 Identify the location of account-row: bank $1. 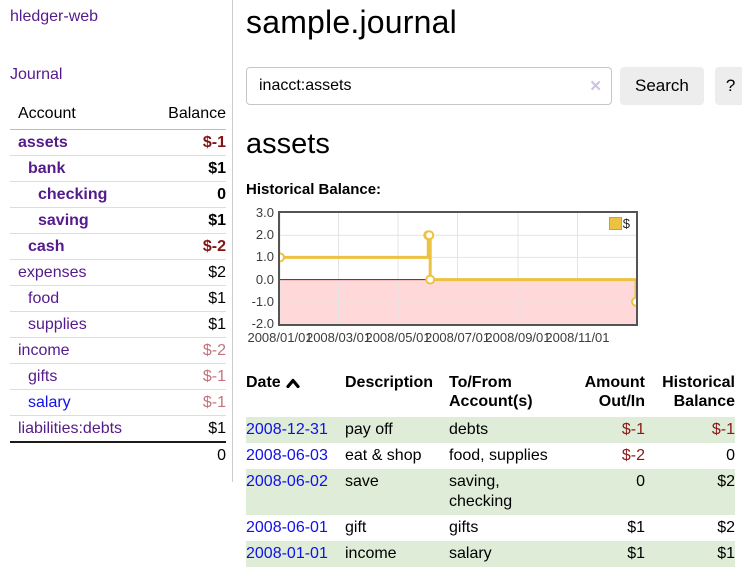
(118, 168).